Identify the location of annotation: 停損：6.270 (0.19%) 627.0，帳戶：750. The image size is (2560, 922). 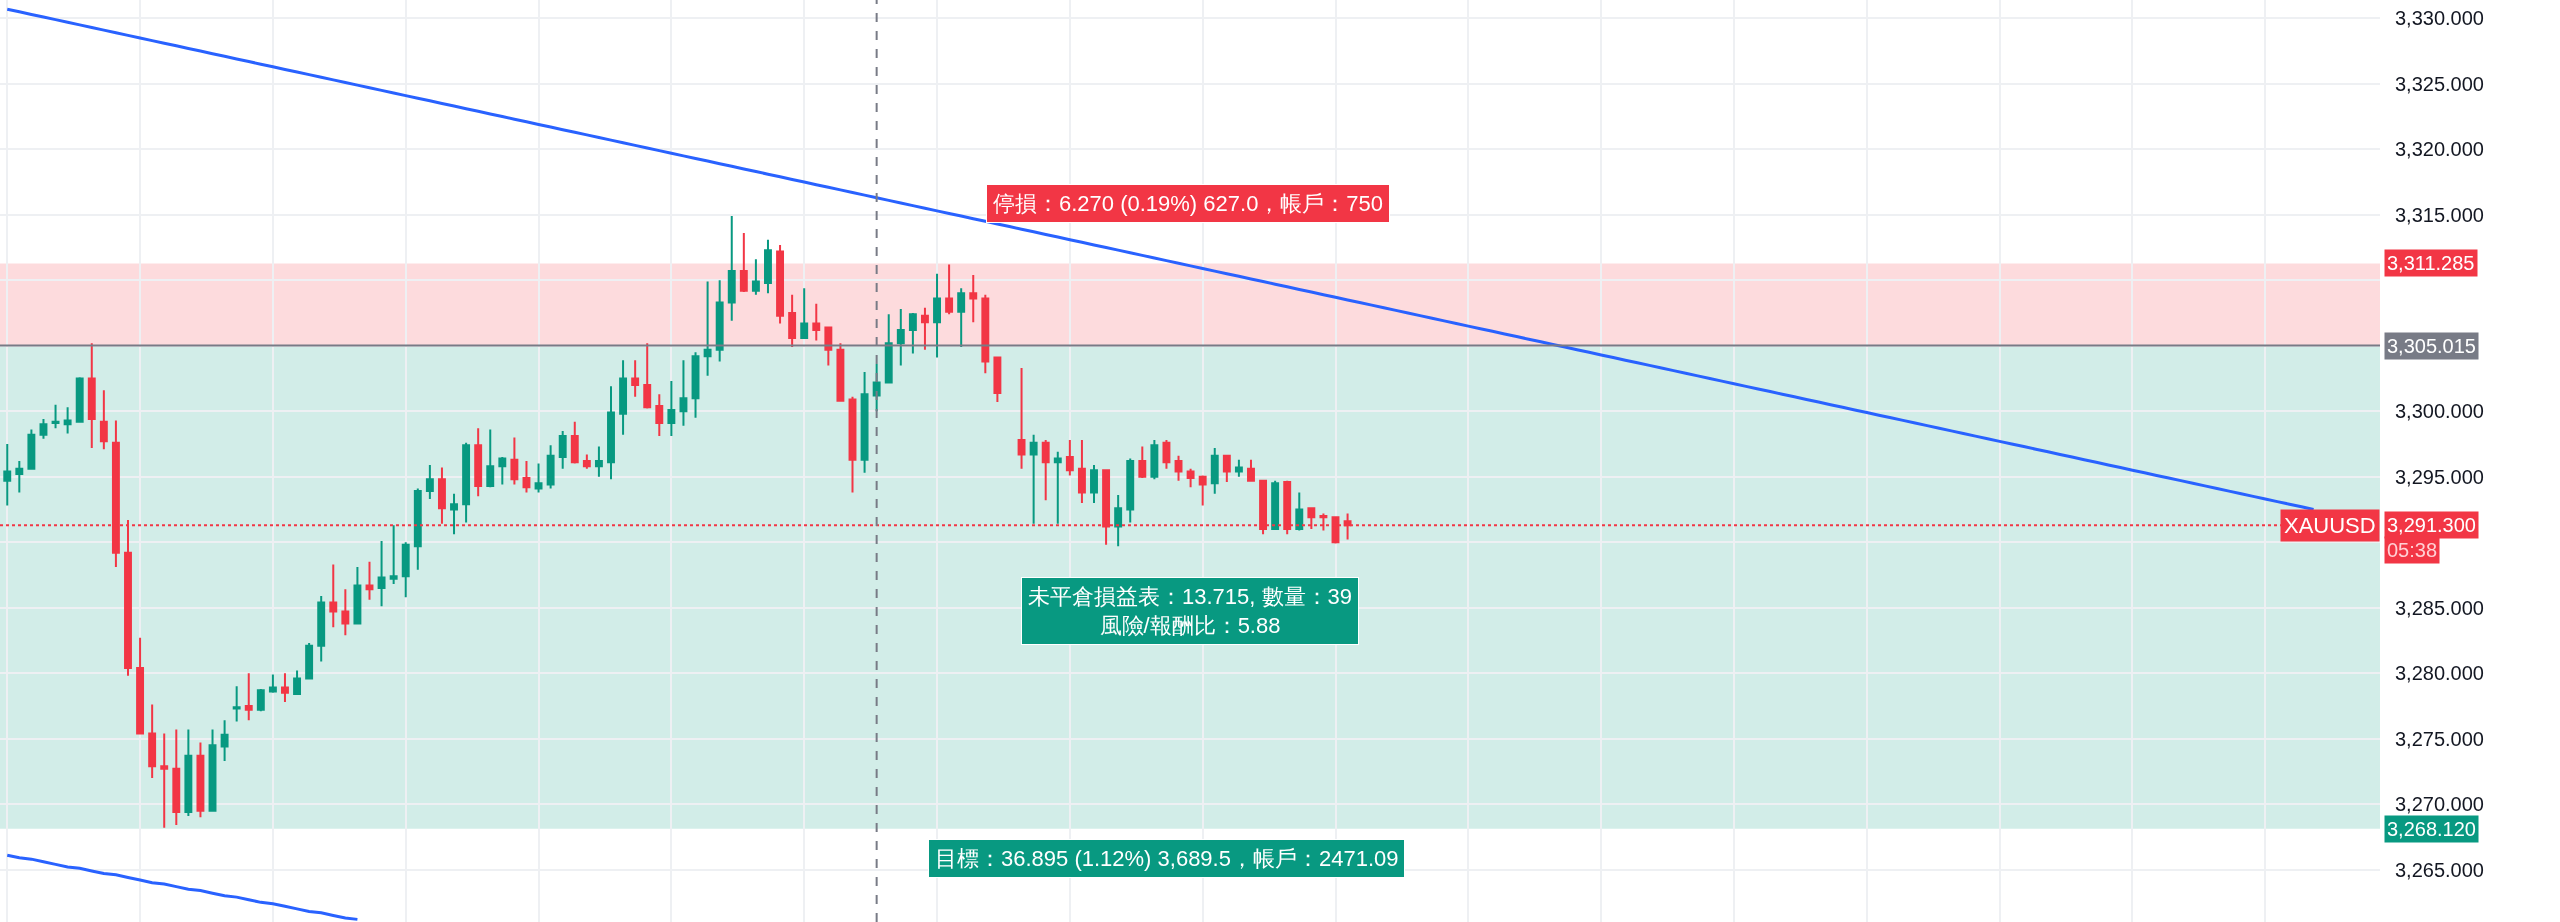
(1188, 203).